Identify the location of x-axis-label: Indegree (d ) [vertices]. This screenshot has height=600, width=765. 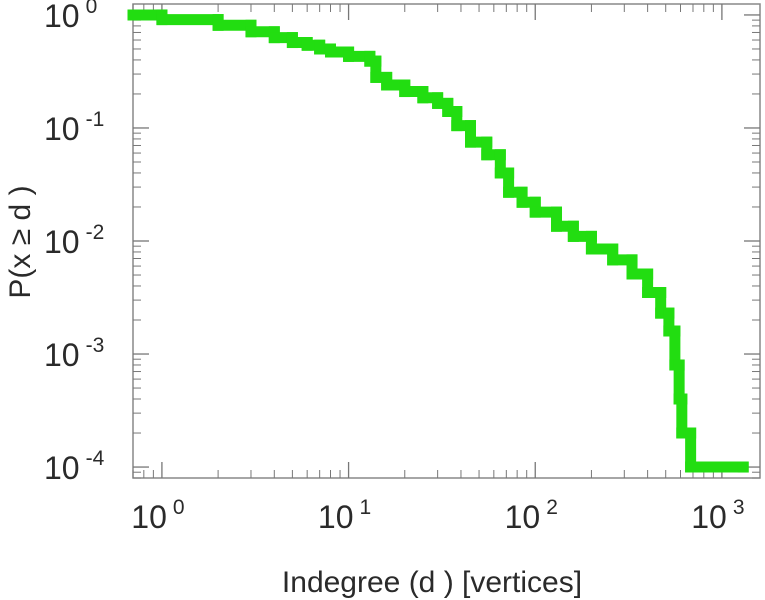
(432, 582).